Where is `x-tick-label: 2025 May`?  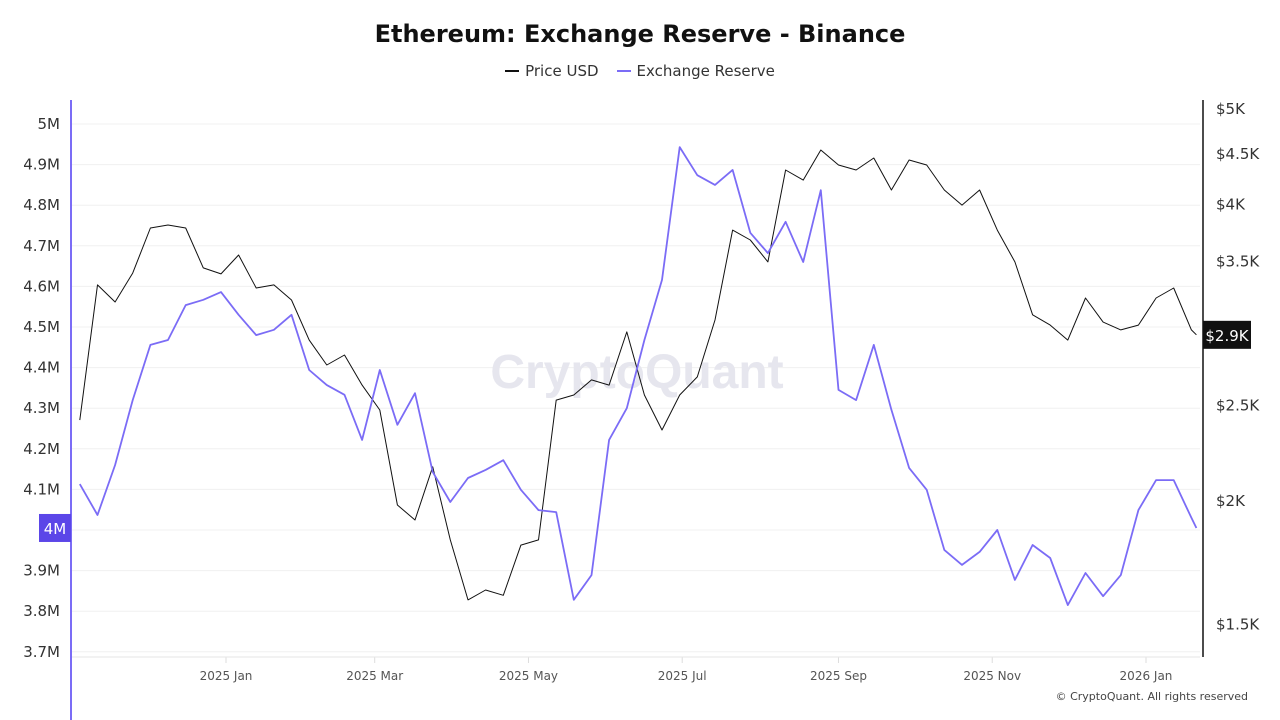 x-tick-label: 2025 May is located at coordinates (528, 676).